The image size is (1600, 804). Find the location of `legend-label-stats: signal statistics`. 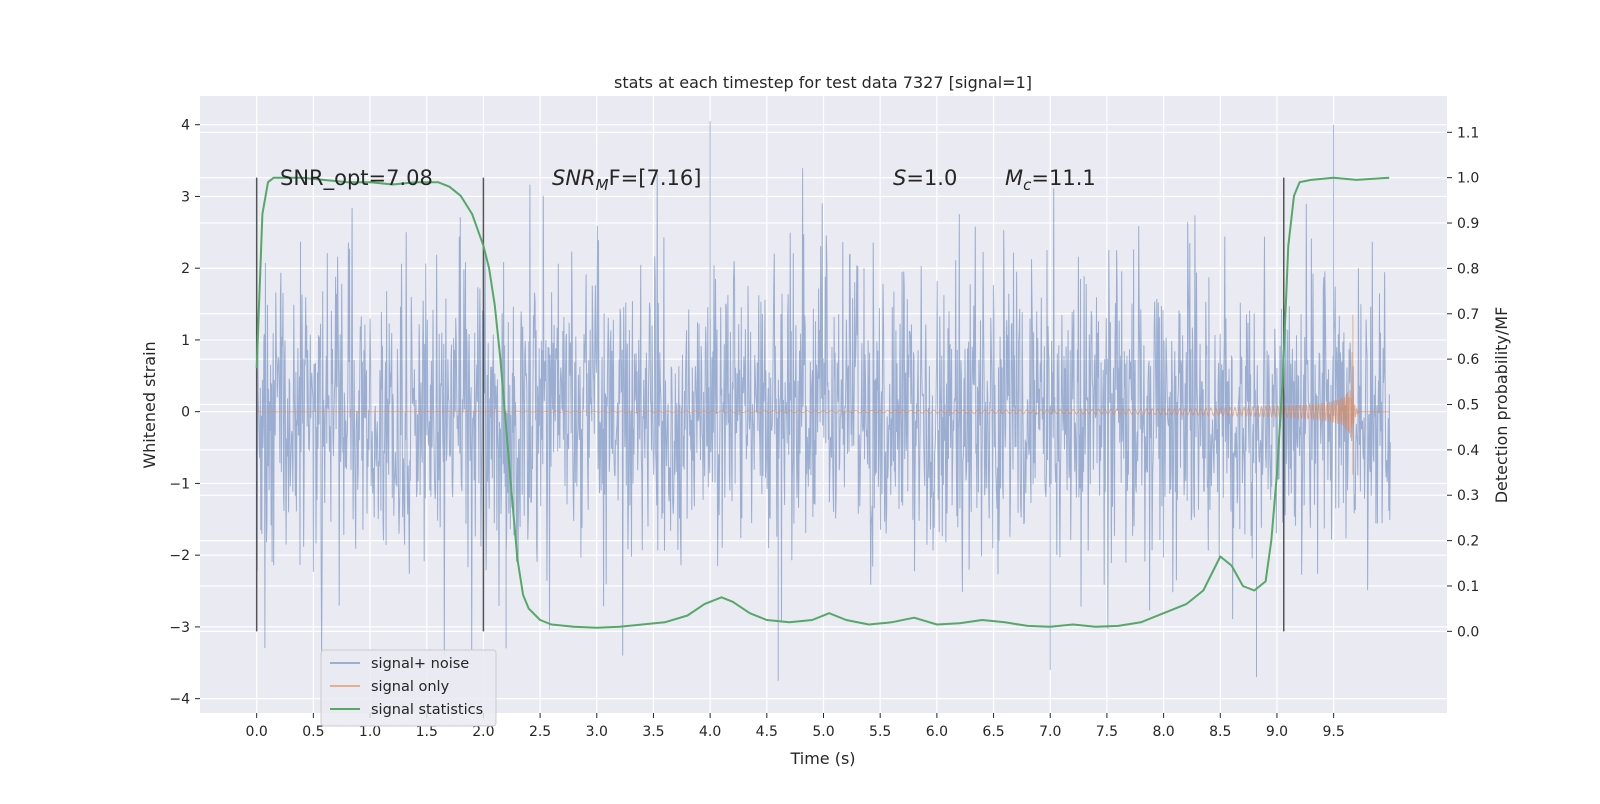

legend-label-stats: signal statistics is located at coordinates (427, 710).